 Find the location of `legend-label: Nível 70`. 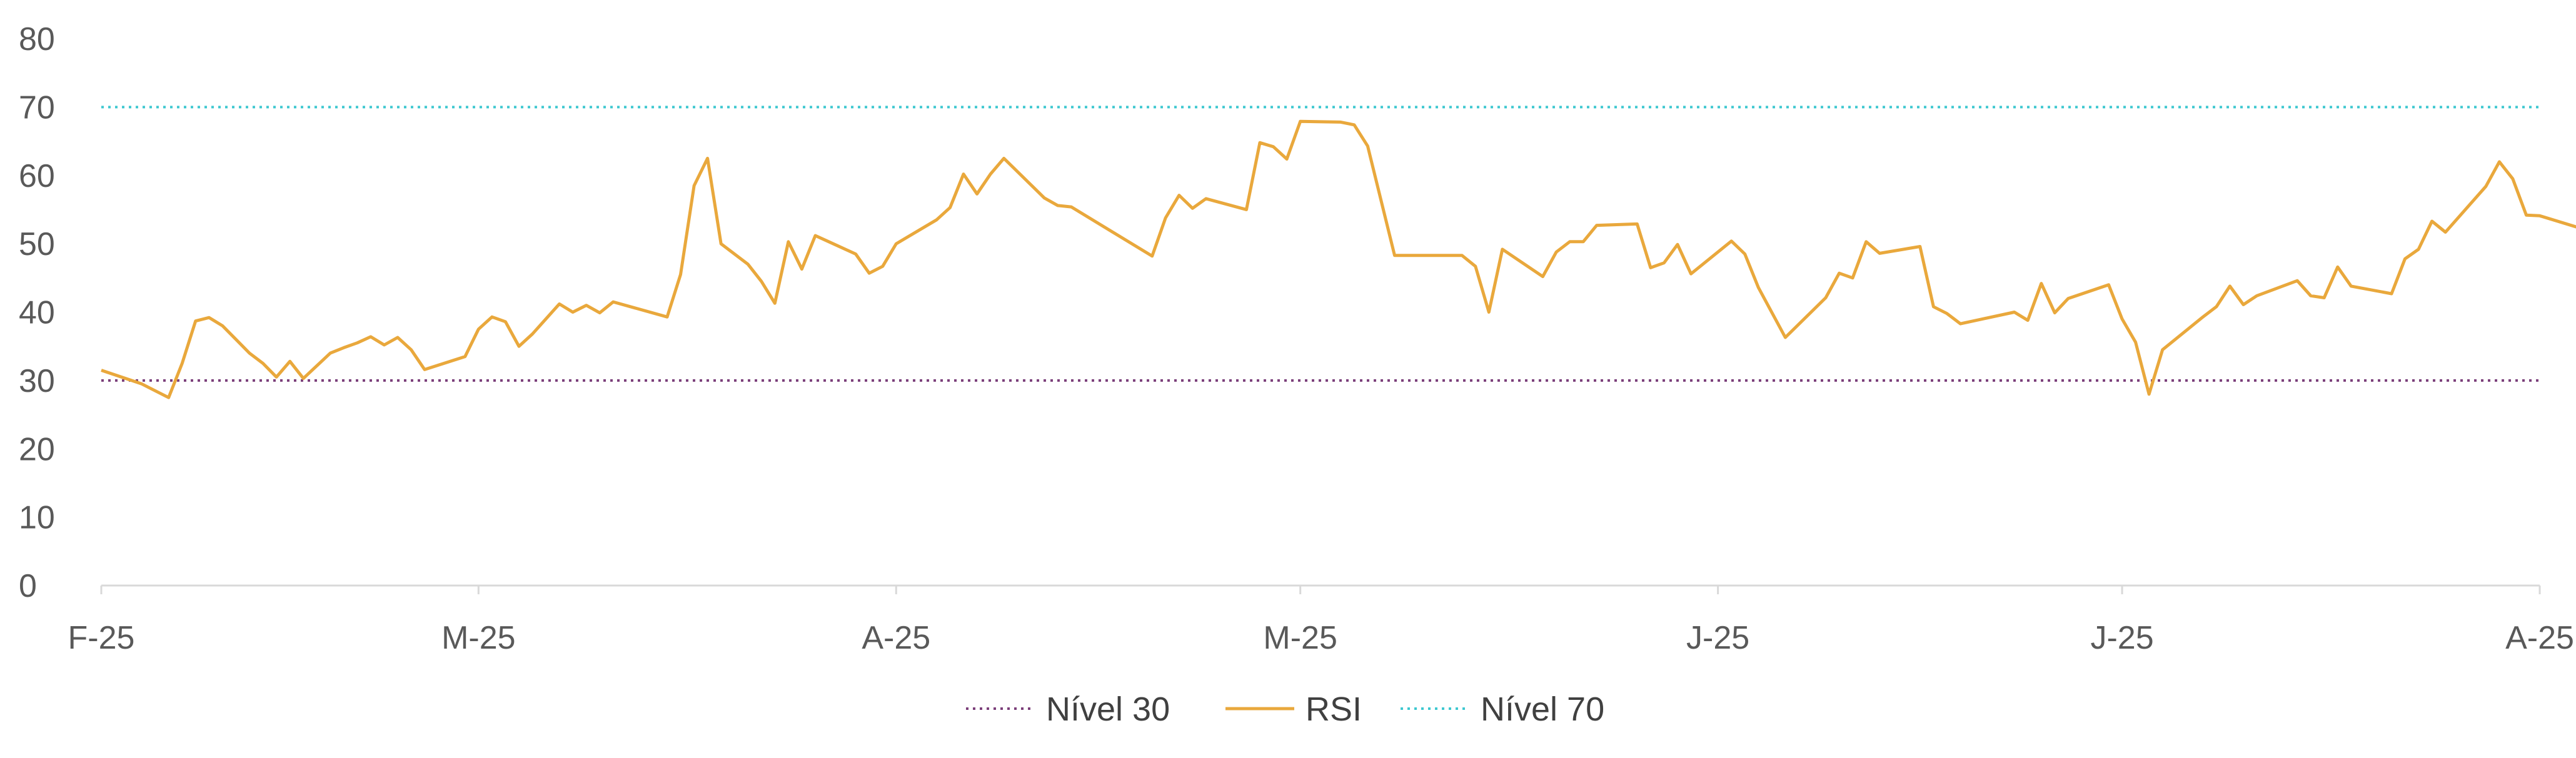

legend-label: Nível 70 is located at coordinates (1542, 709).